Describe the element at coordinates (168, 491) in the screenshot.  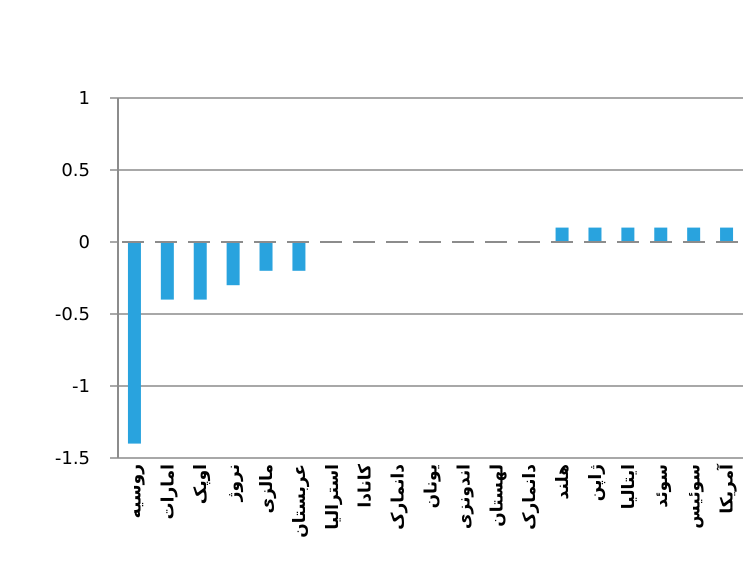
I see `category-label: امارات` at that location.